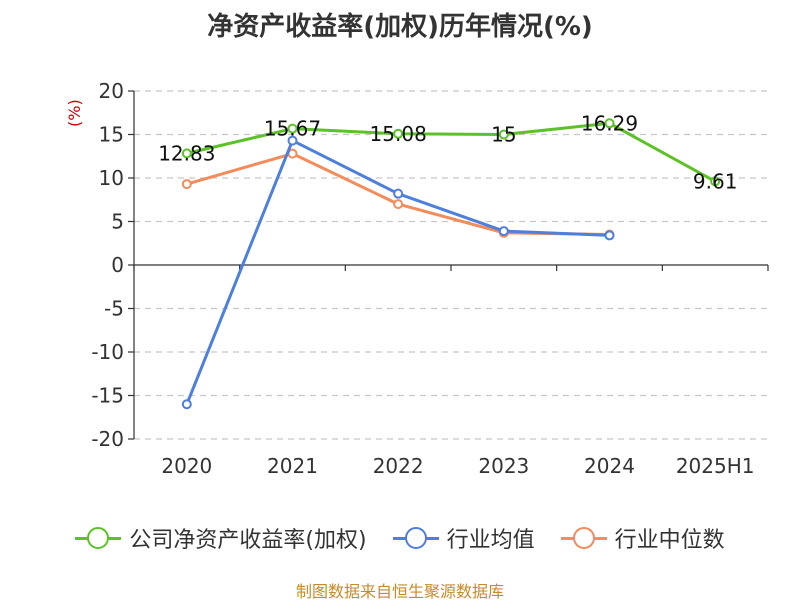 The image size is (800, 602). Describe the element at coordinates (107, 439) in the screenshot. I see `y-axis-tick-label: -20` at that location.